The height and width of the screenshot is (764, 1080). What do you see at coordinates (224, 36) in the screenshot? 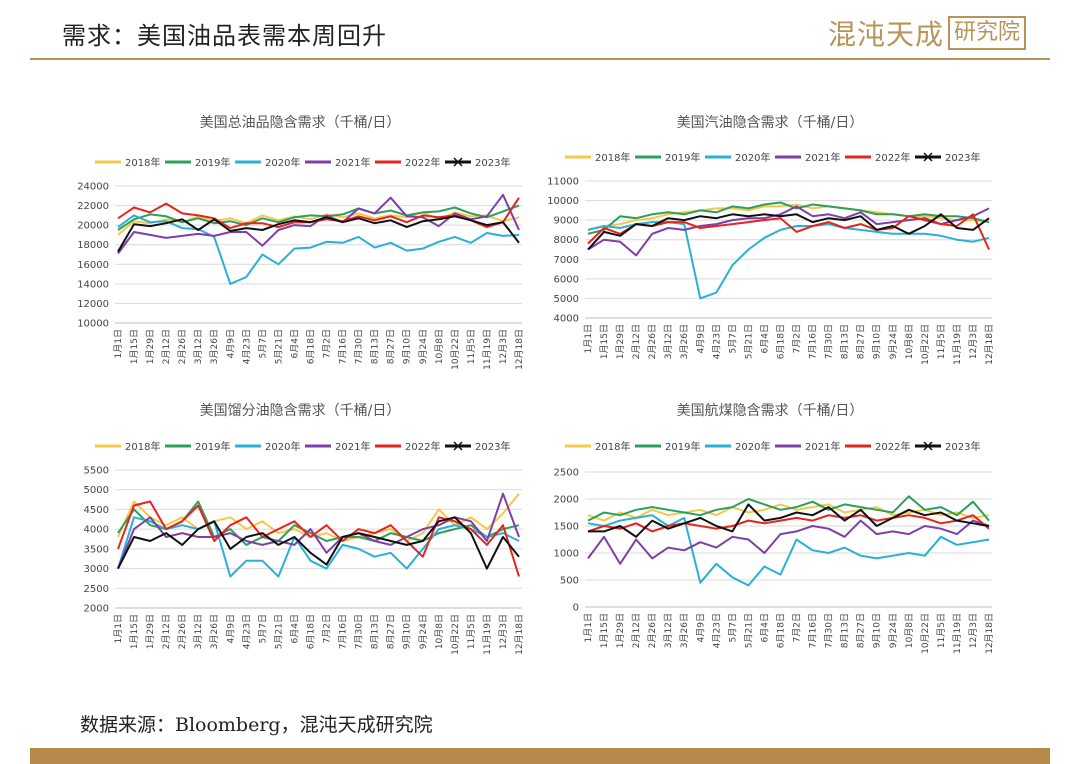
I see `page-title: 需求：美国油品表需本周回升` at bounding box center [224, 36].